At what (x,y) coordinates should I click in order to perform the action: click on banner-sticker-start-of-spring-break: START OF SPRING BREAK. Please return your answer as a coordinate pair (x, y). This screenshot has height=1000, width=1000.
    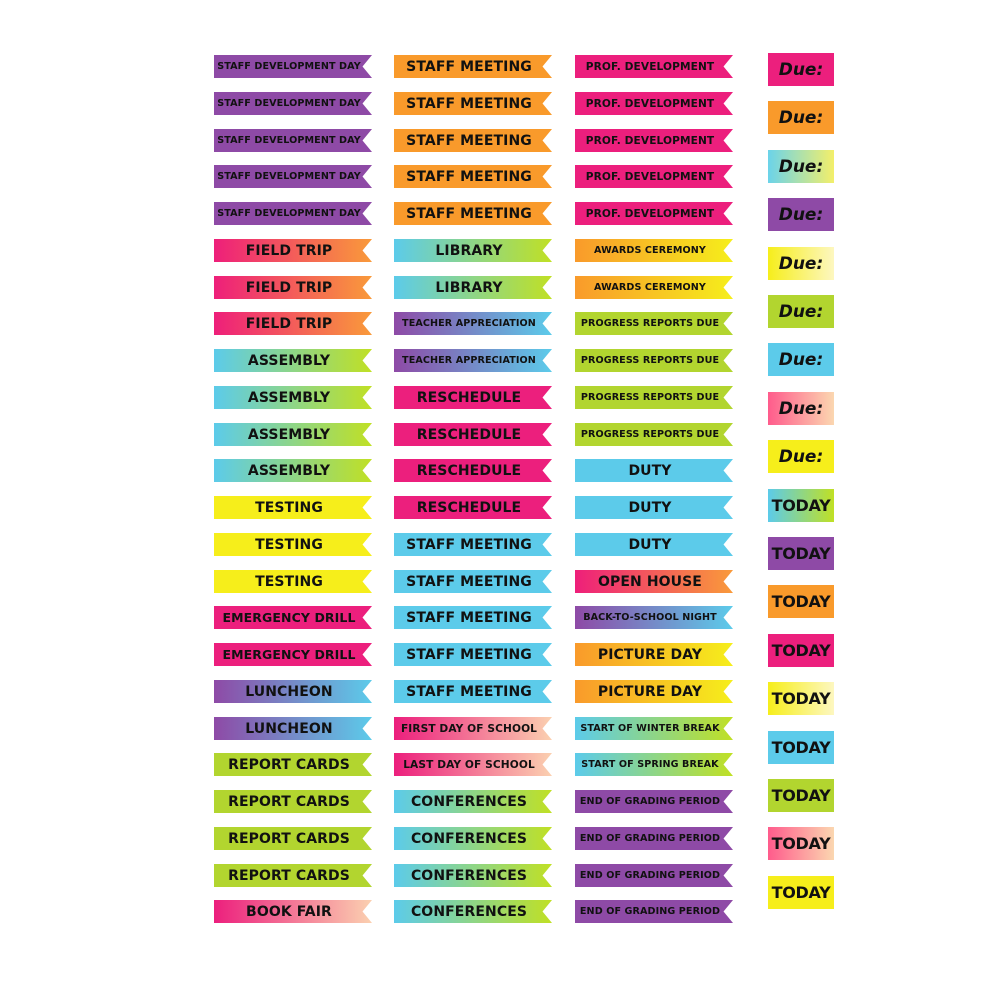
    Looking at the image, I should click on (654, 764).